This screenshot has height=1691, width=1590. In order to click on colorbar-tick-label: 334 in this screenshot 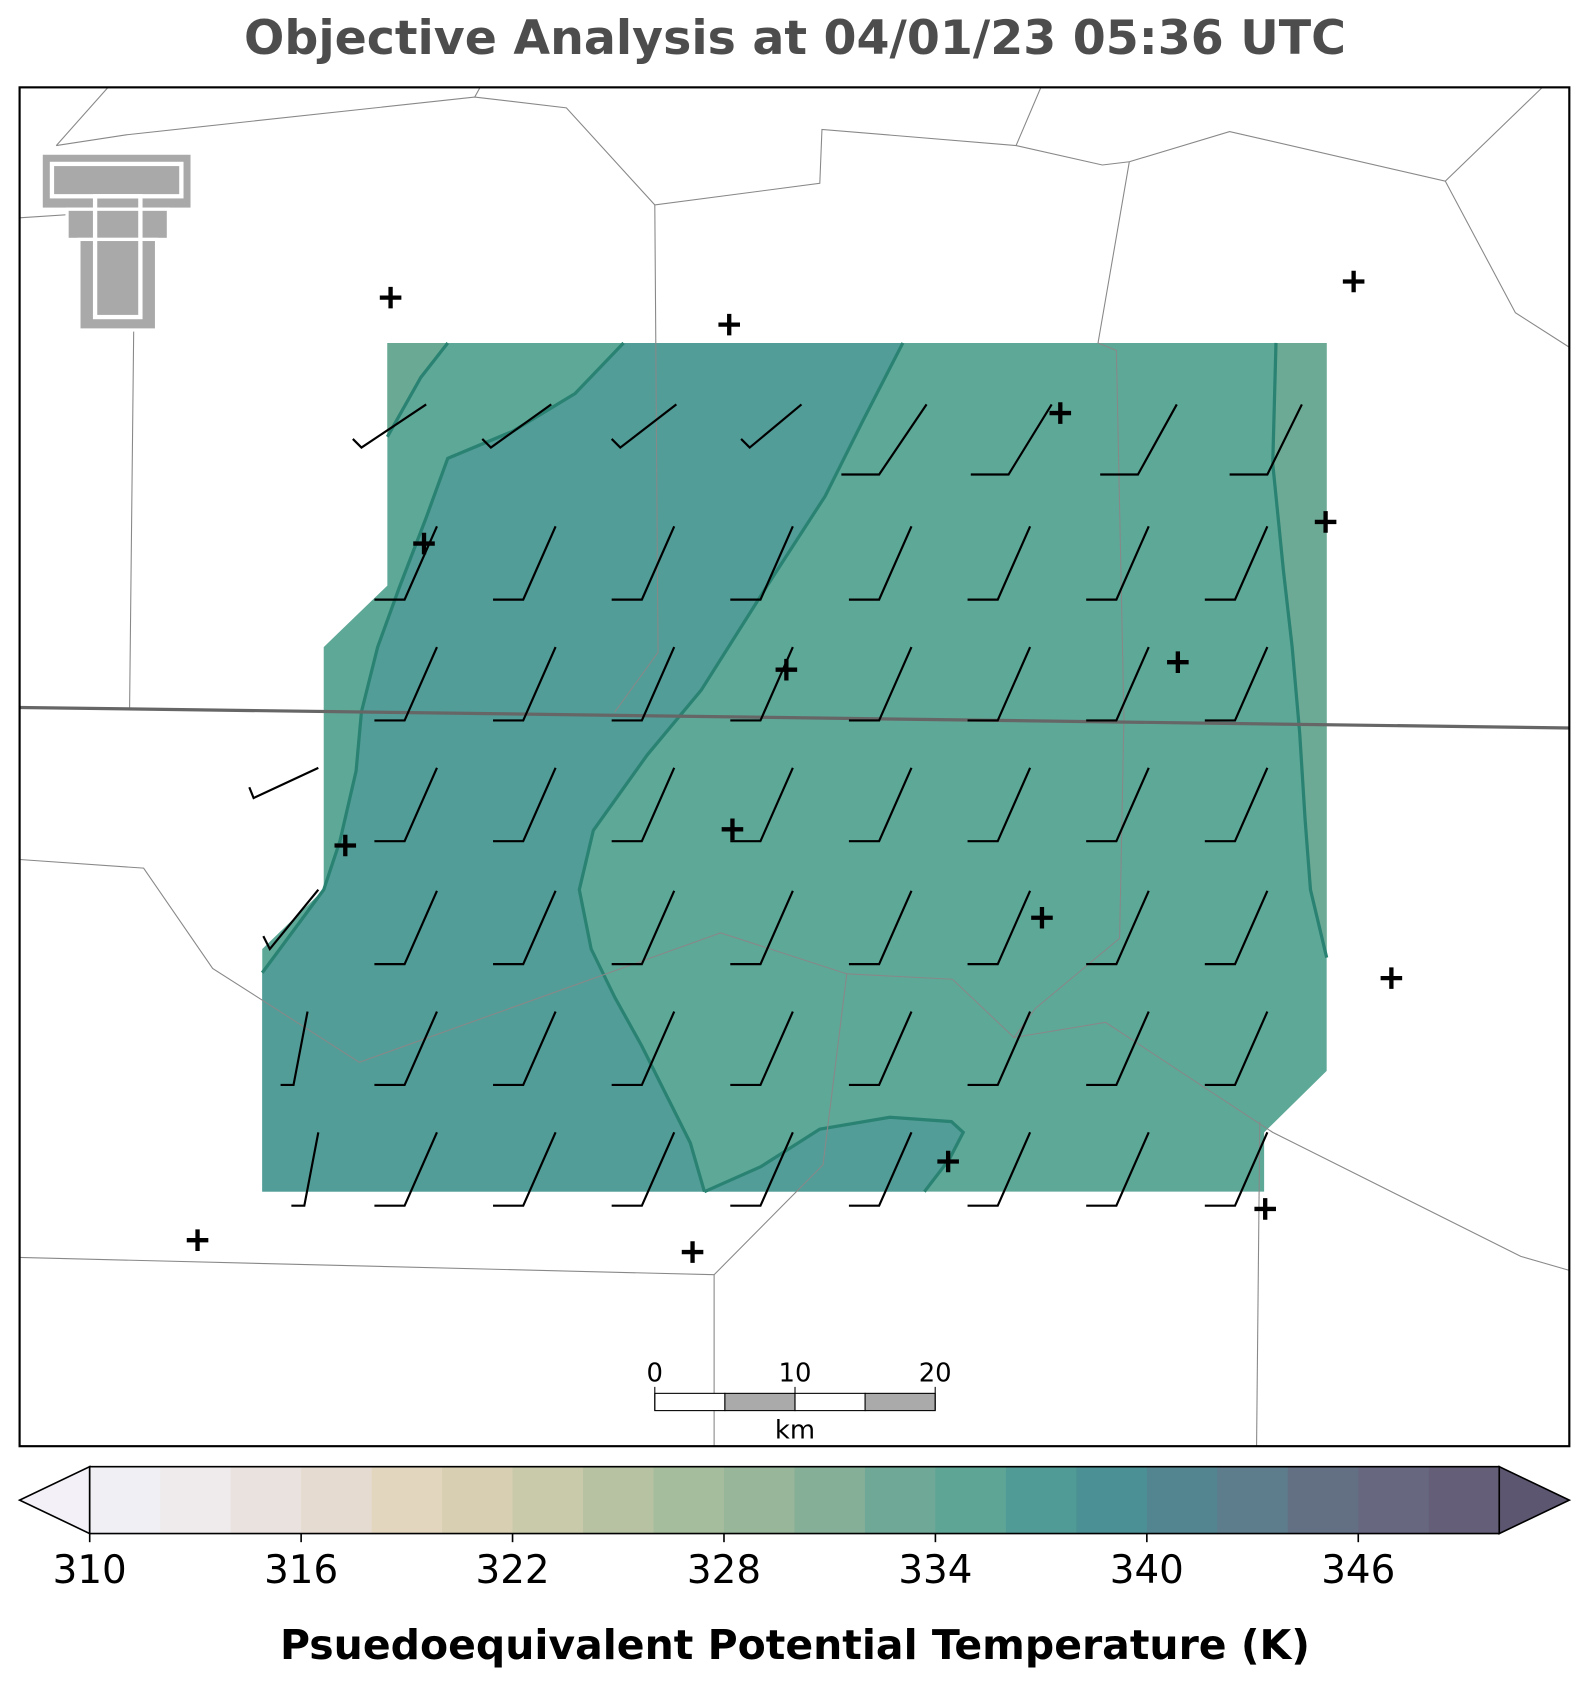, I will do `click(935, 1570)`.